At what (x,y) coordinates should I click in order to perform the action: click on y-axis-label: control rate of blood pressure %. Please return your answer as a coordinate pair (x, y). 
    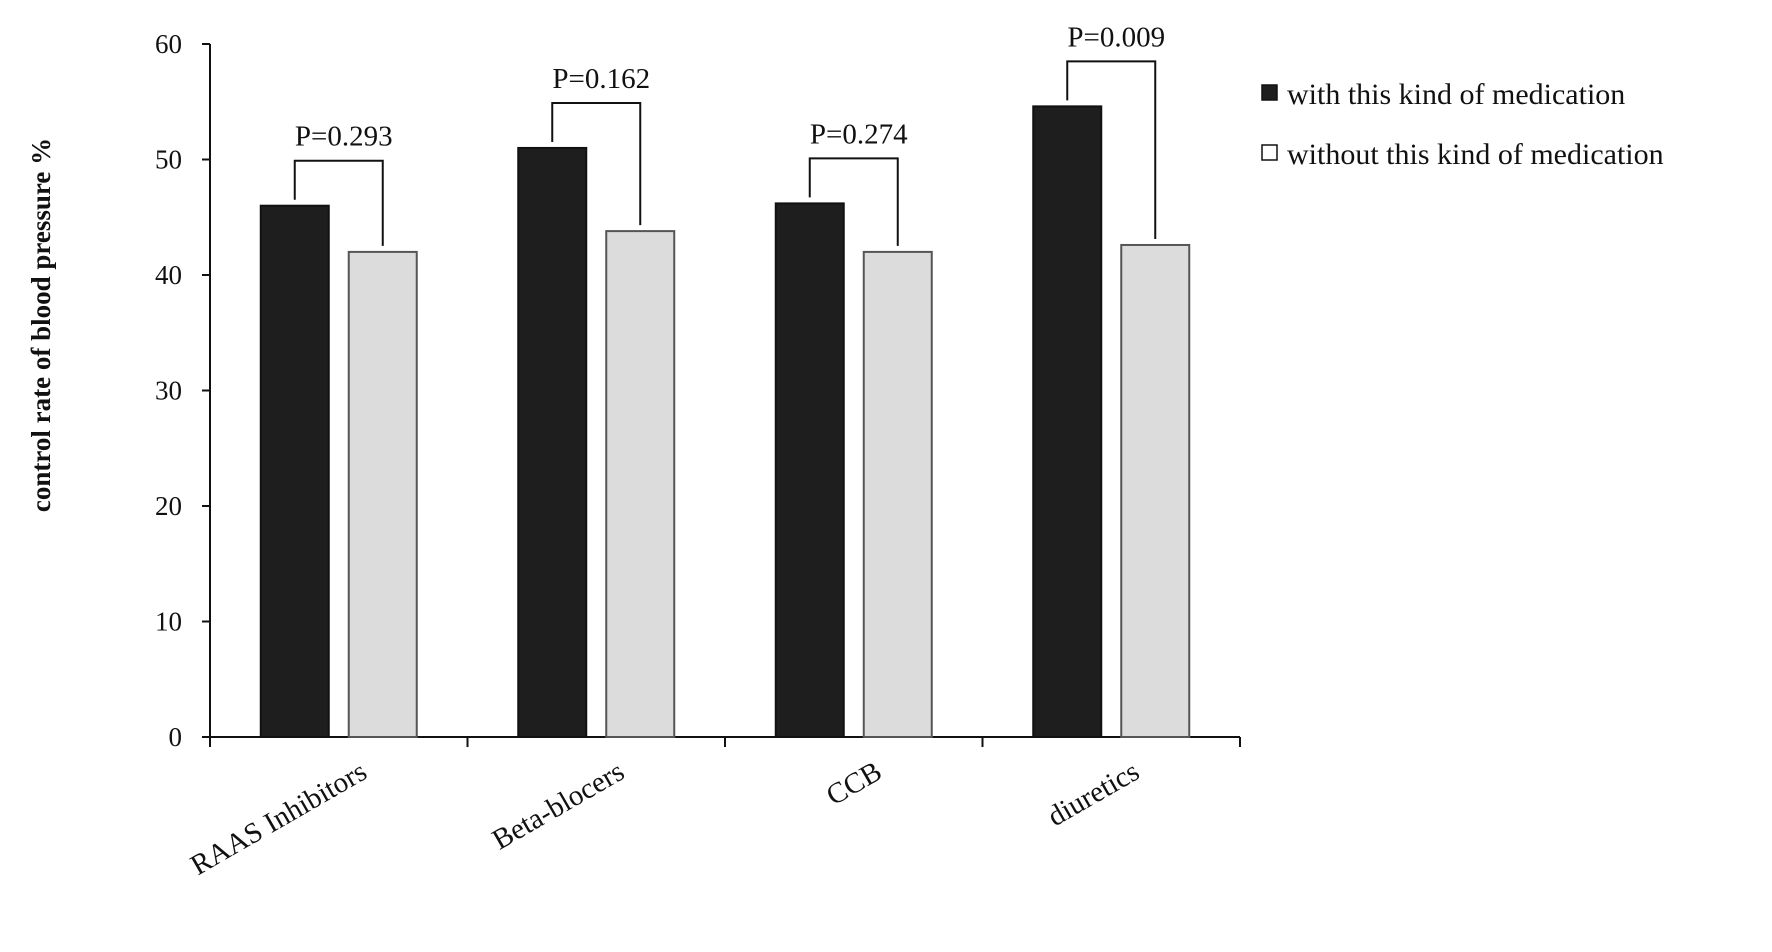
    Looking at the image, I should click on (41, 325).